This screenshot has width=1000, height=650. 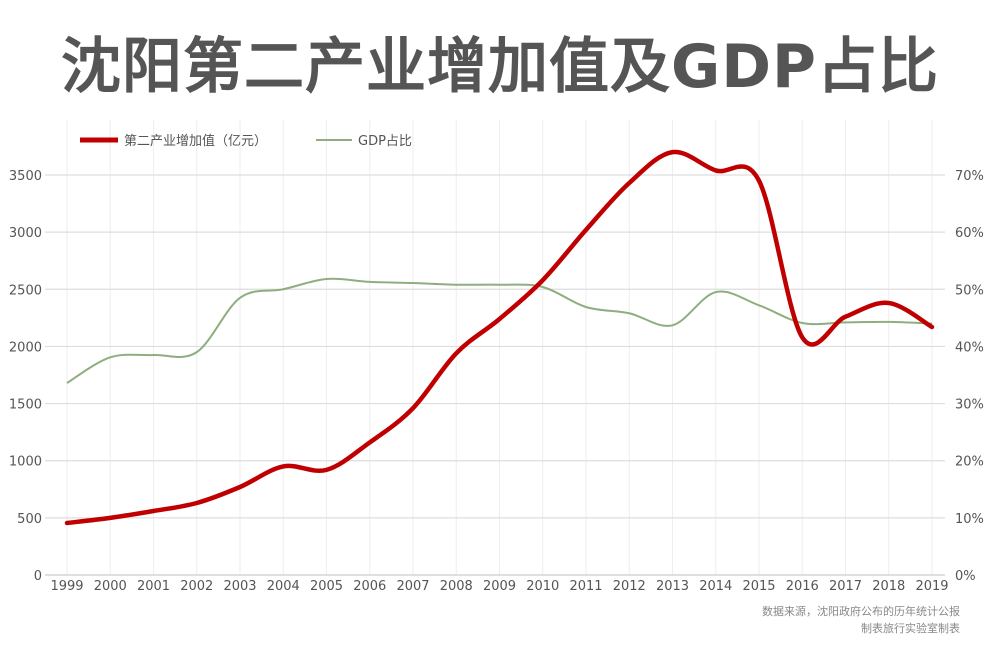 What do you see at coordinates (239, 586) in the screenshot?
I see `x-tick-label: 2003` at bounding box center [239, 586].